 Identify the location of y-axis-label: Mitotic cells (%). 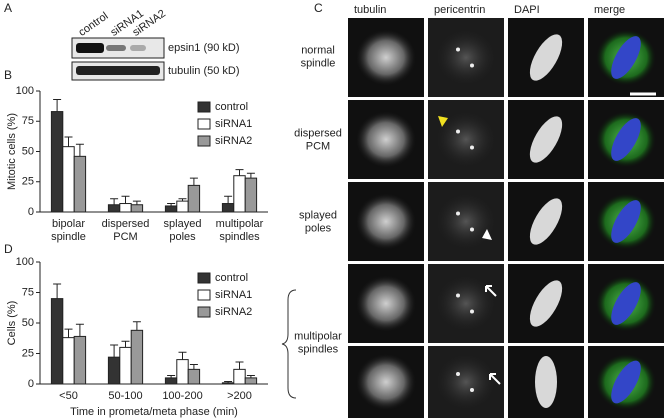
(12, 151).